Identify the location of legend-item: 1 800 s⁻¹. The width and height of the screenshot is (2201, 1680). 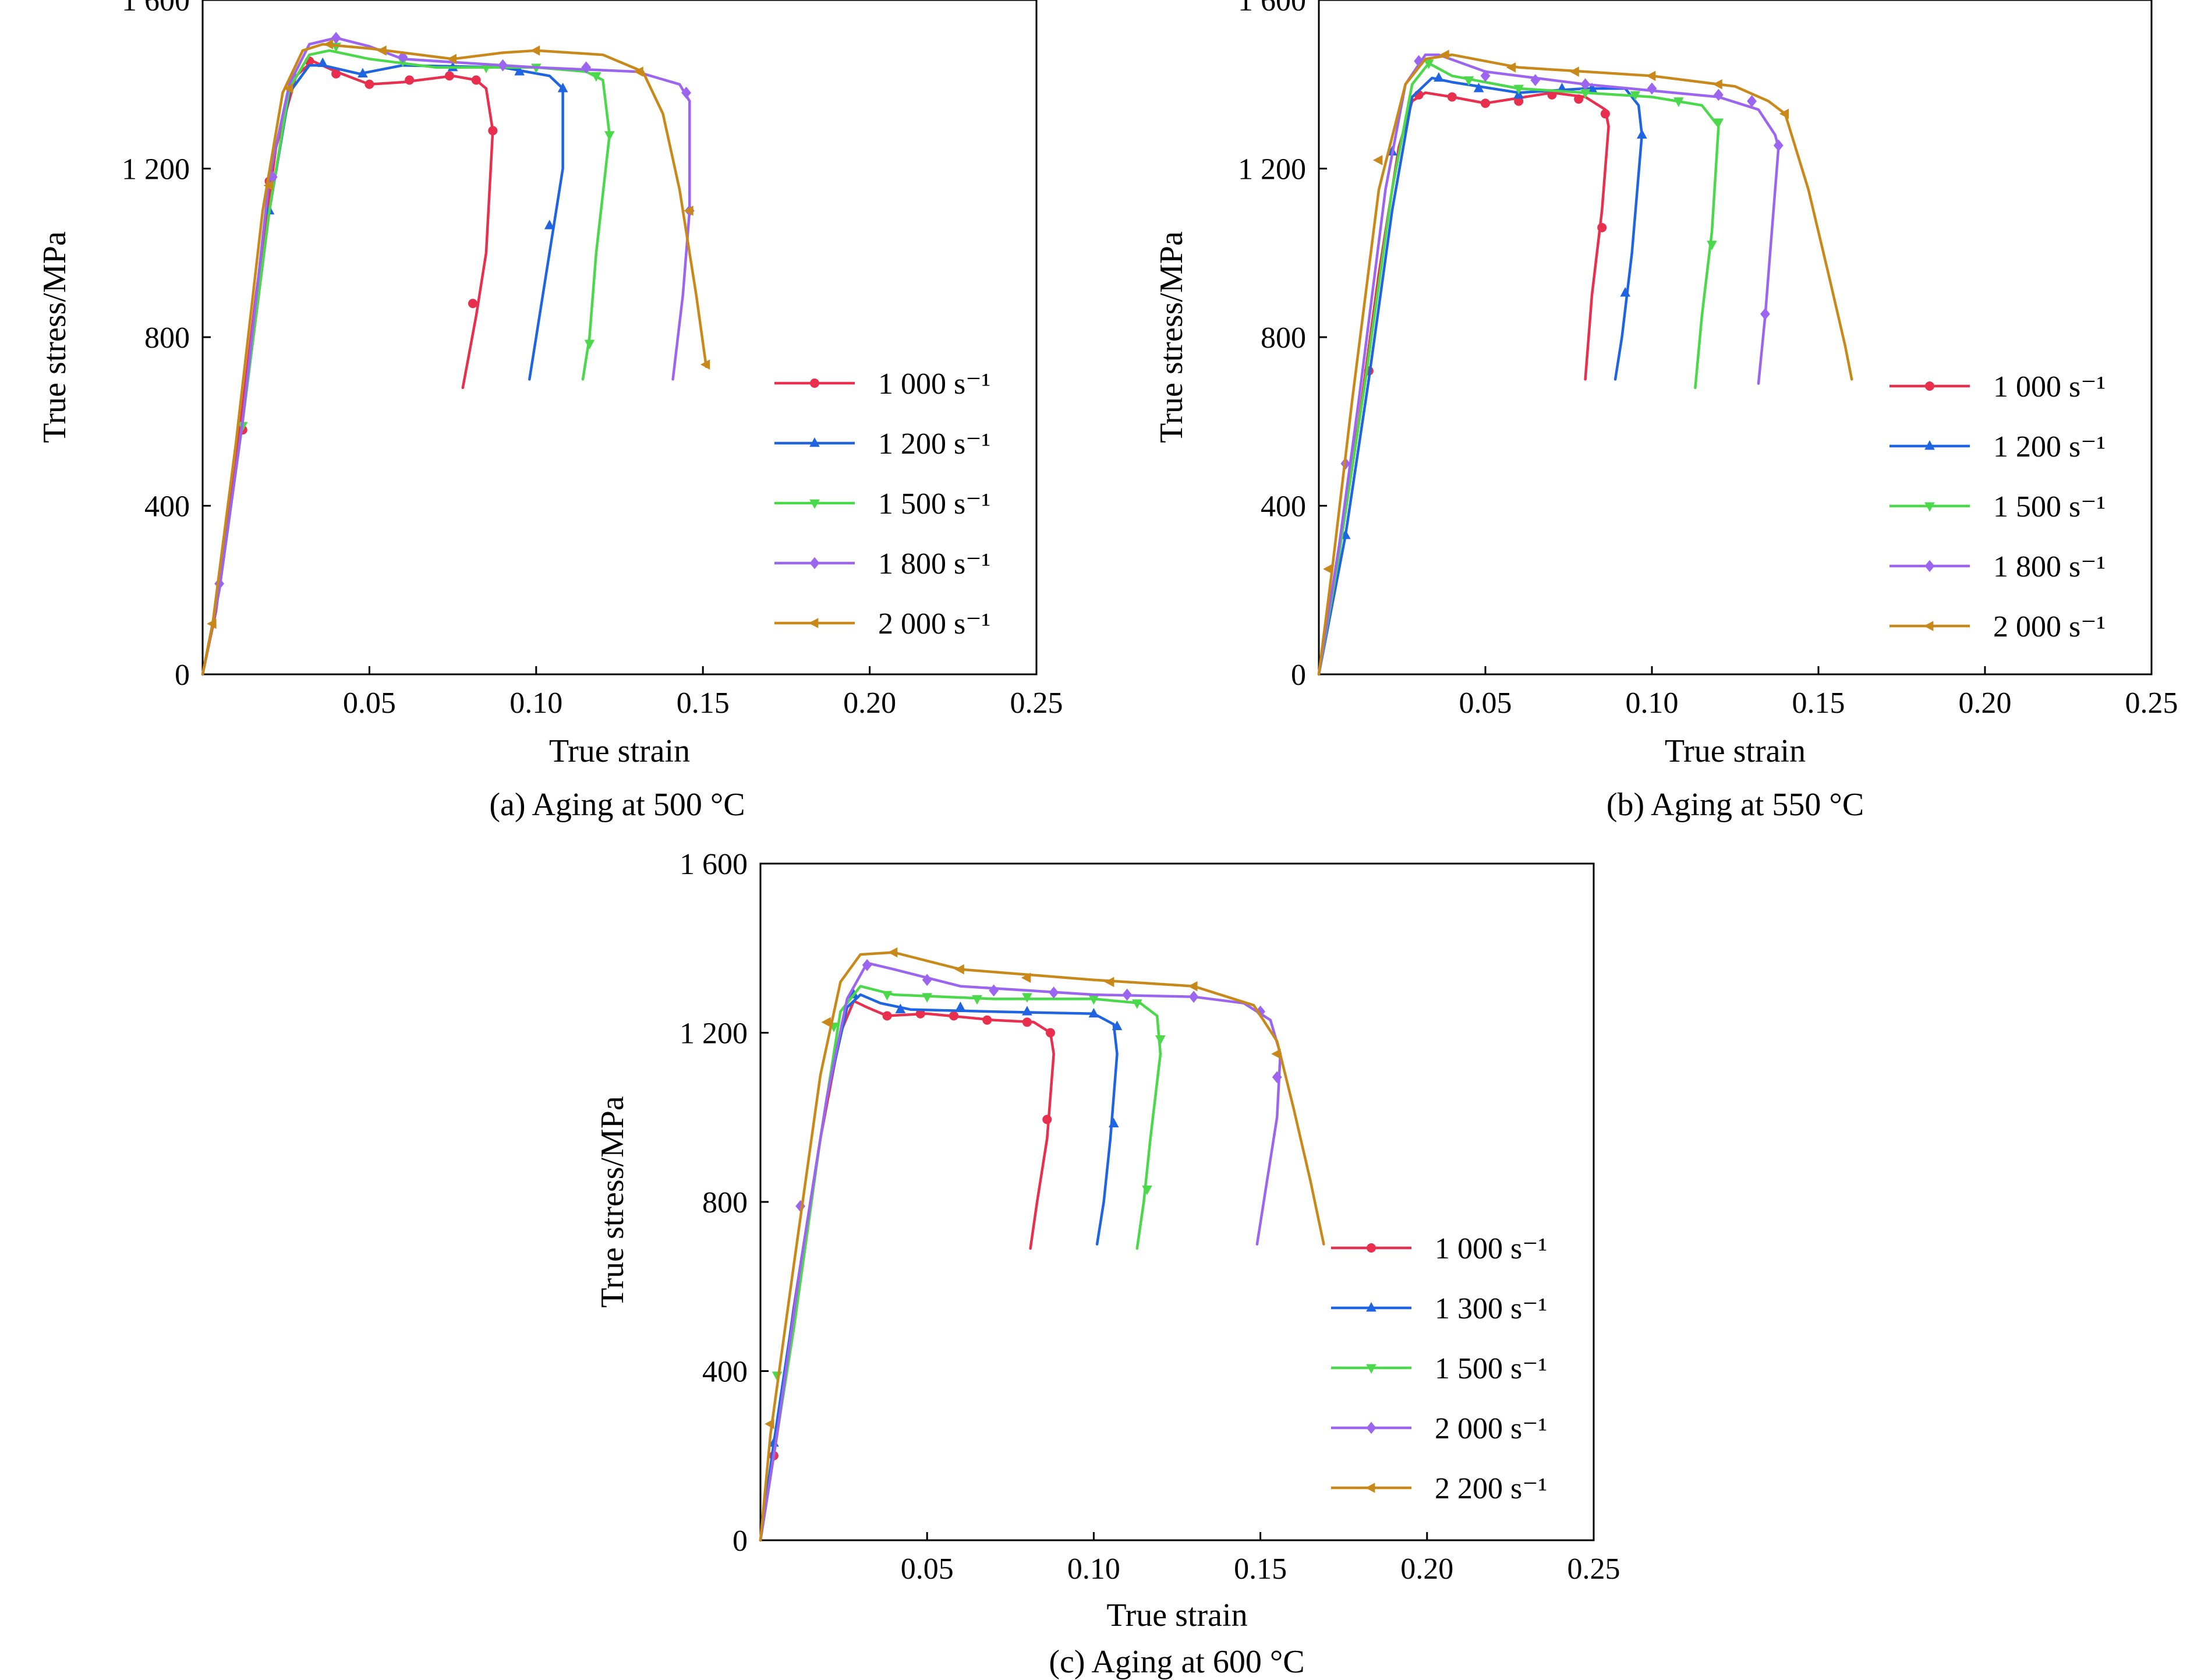
(882, 564).